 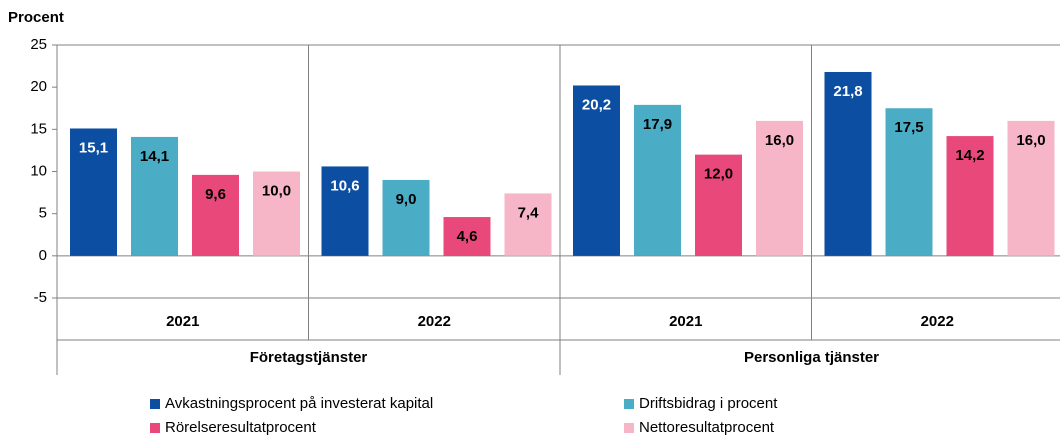 What do you see at coordinates (344, 185) in the screenshot?
I see `value-label: 10,6` at bounding box center [344, 185].